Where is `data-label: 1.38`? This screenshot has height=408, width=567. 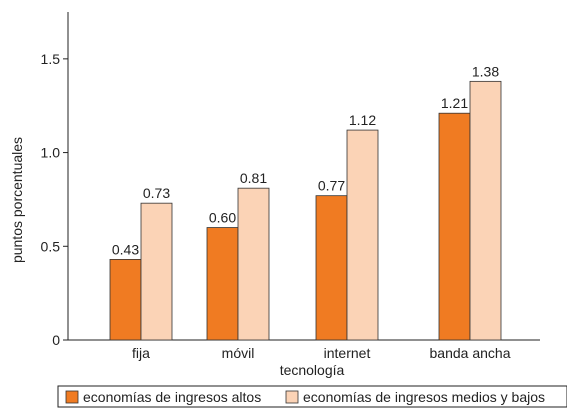
data-label: 1.38 is located at coordinates (485, 71).